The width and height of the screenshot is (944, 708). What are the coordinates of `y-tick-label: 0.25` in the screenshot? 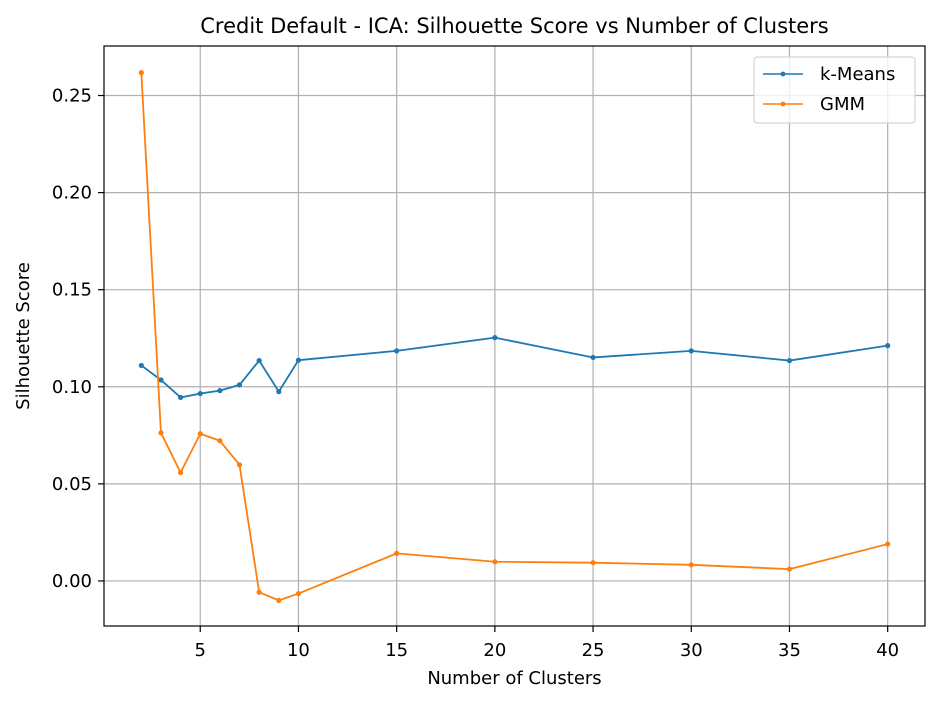 It's located at (72, 96).